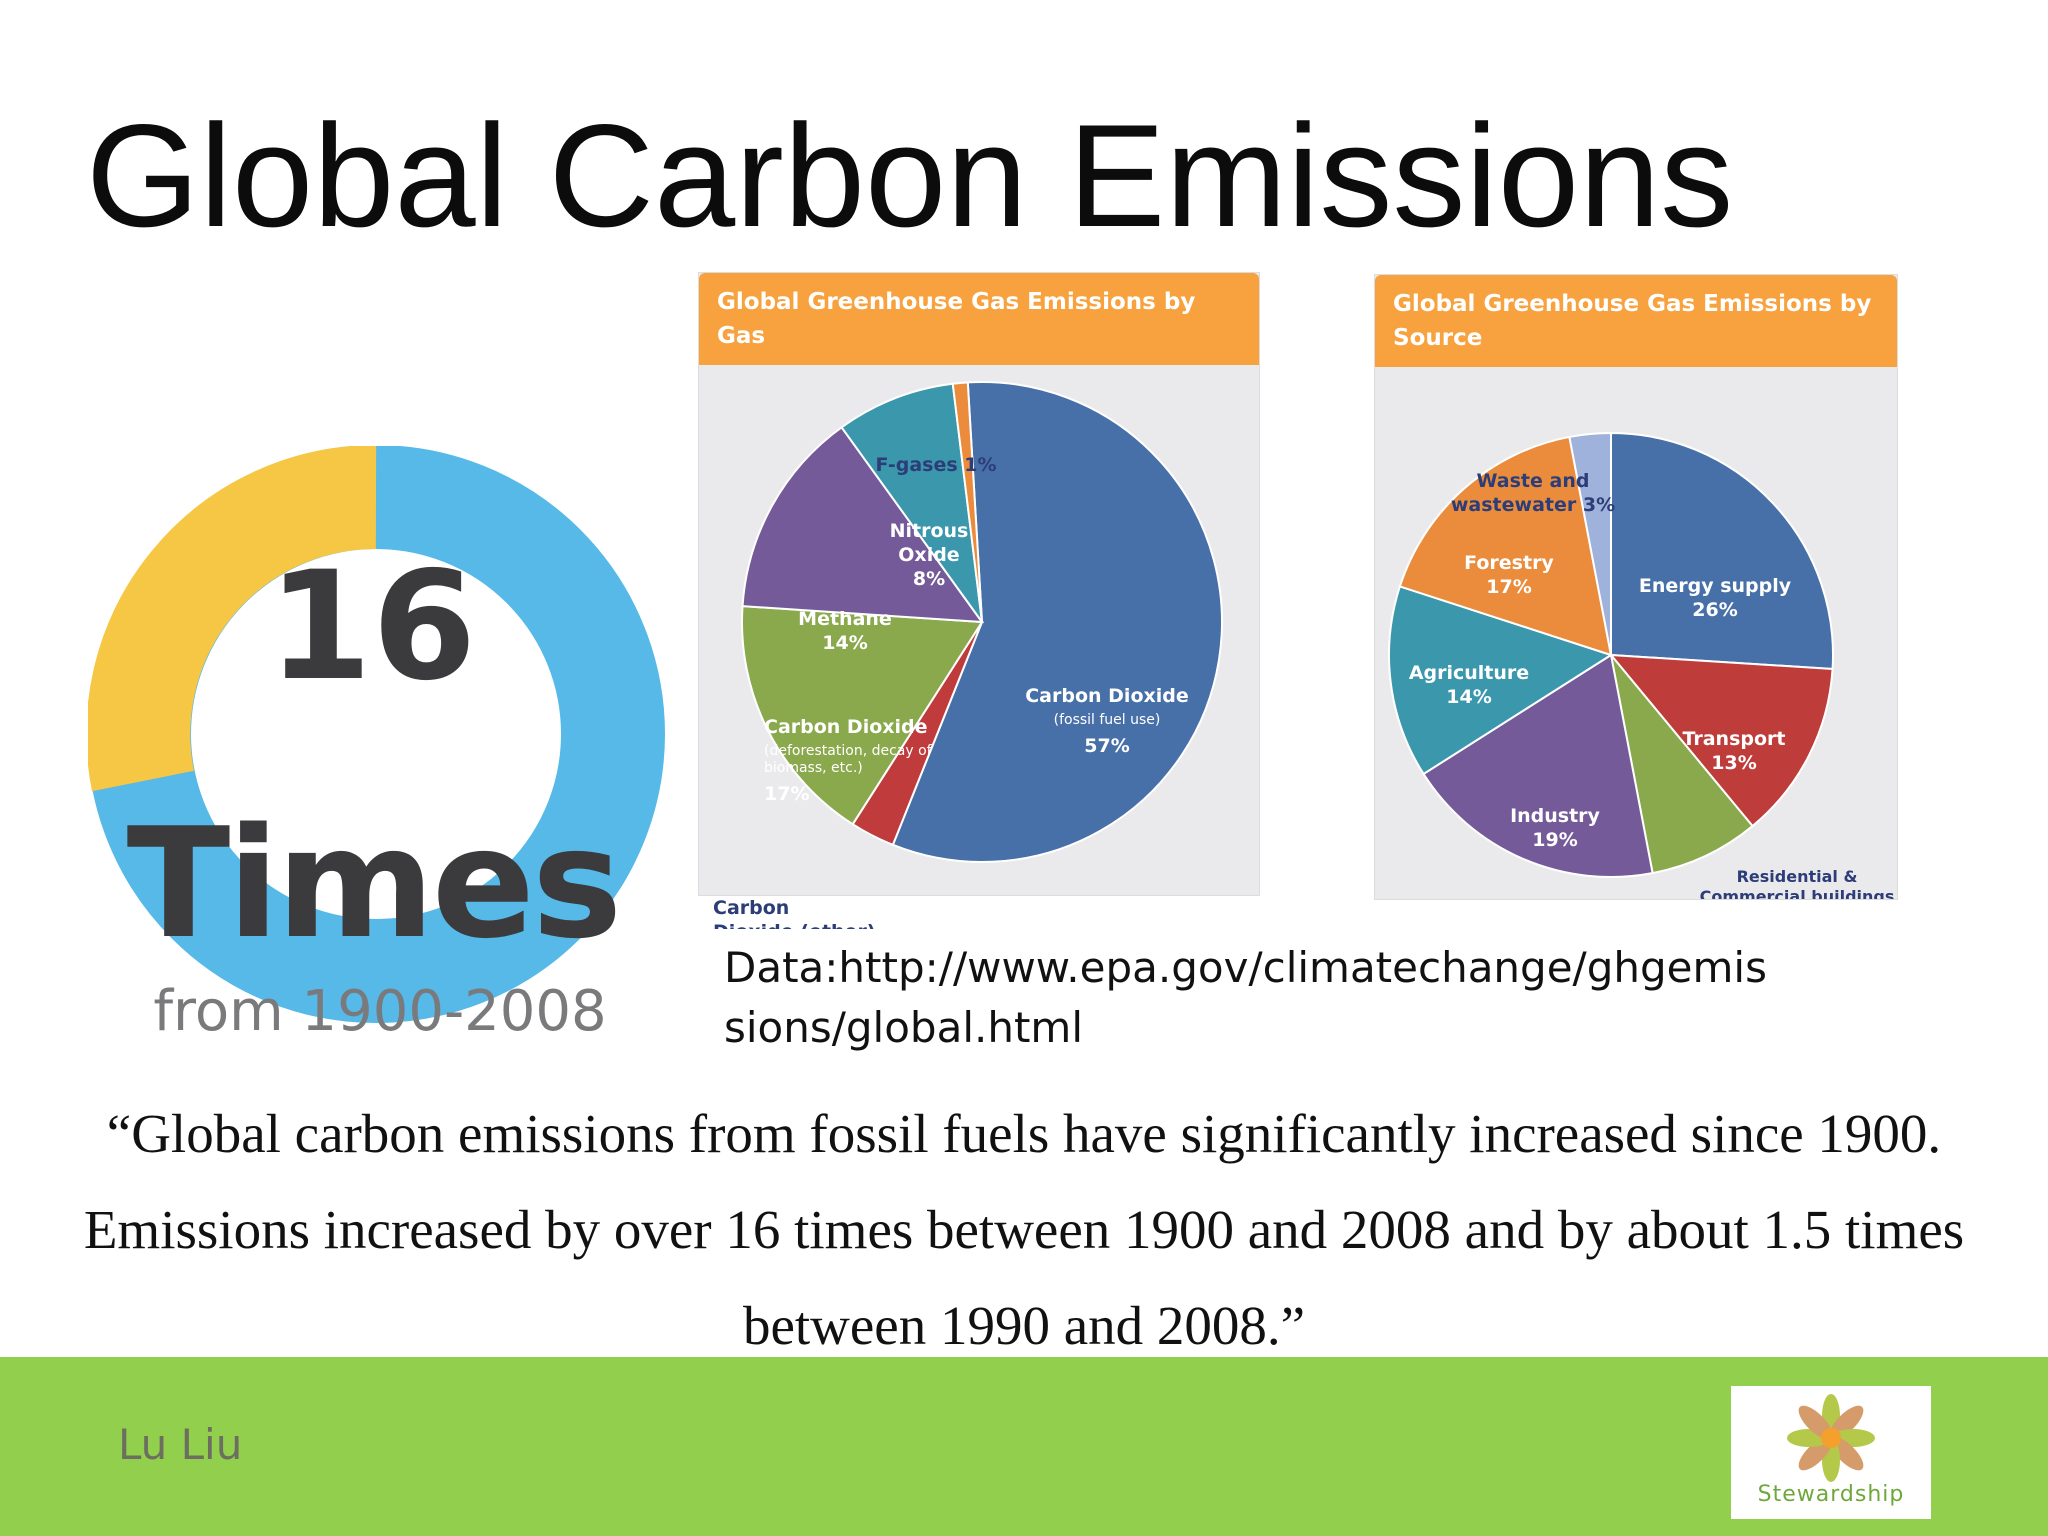 Image resolution: width=2048 pixels, height=1536 pixels. Describe the element at coordinates (929, 555) in the screenshot. I see `slice-label: Nitrous Oxide 8%` at that location.